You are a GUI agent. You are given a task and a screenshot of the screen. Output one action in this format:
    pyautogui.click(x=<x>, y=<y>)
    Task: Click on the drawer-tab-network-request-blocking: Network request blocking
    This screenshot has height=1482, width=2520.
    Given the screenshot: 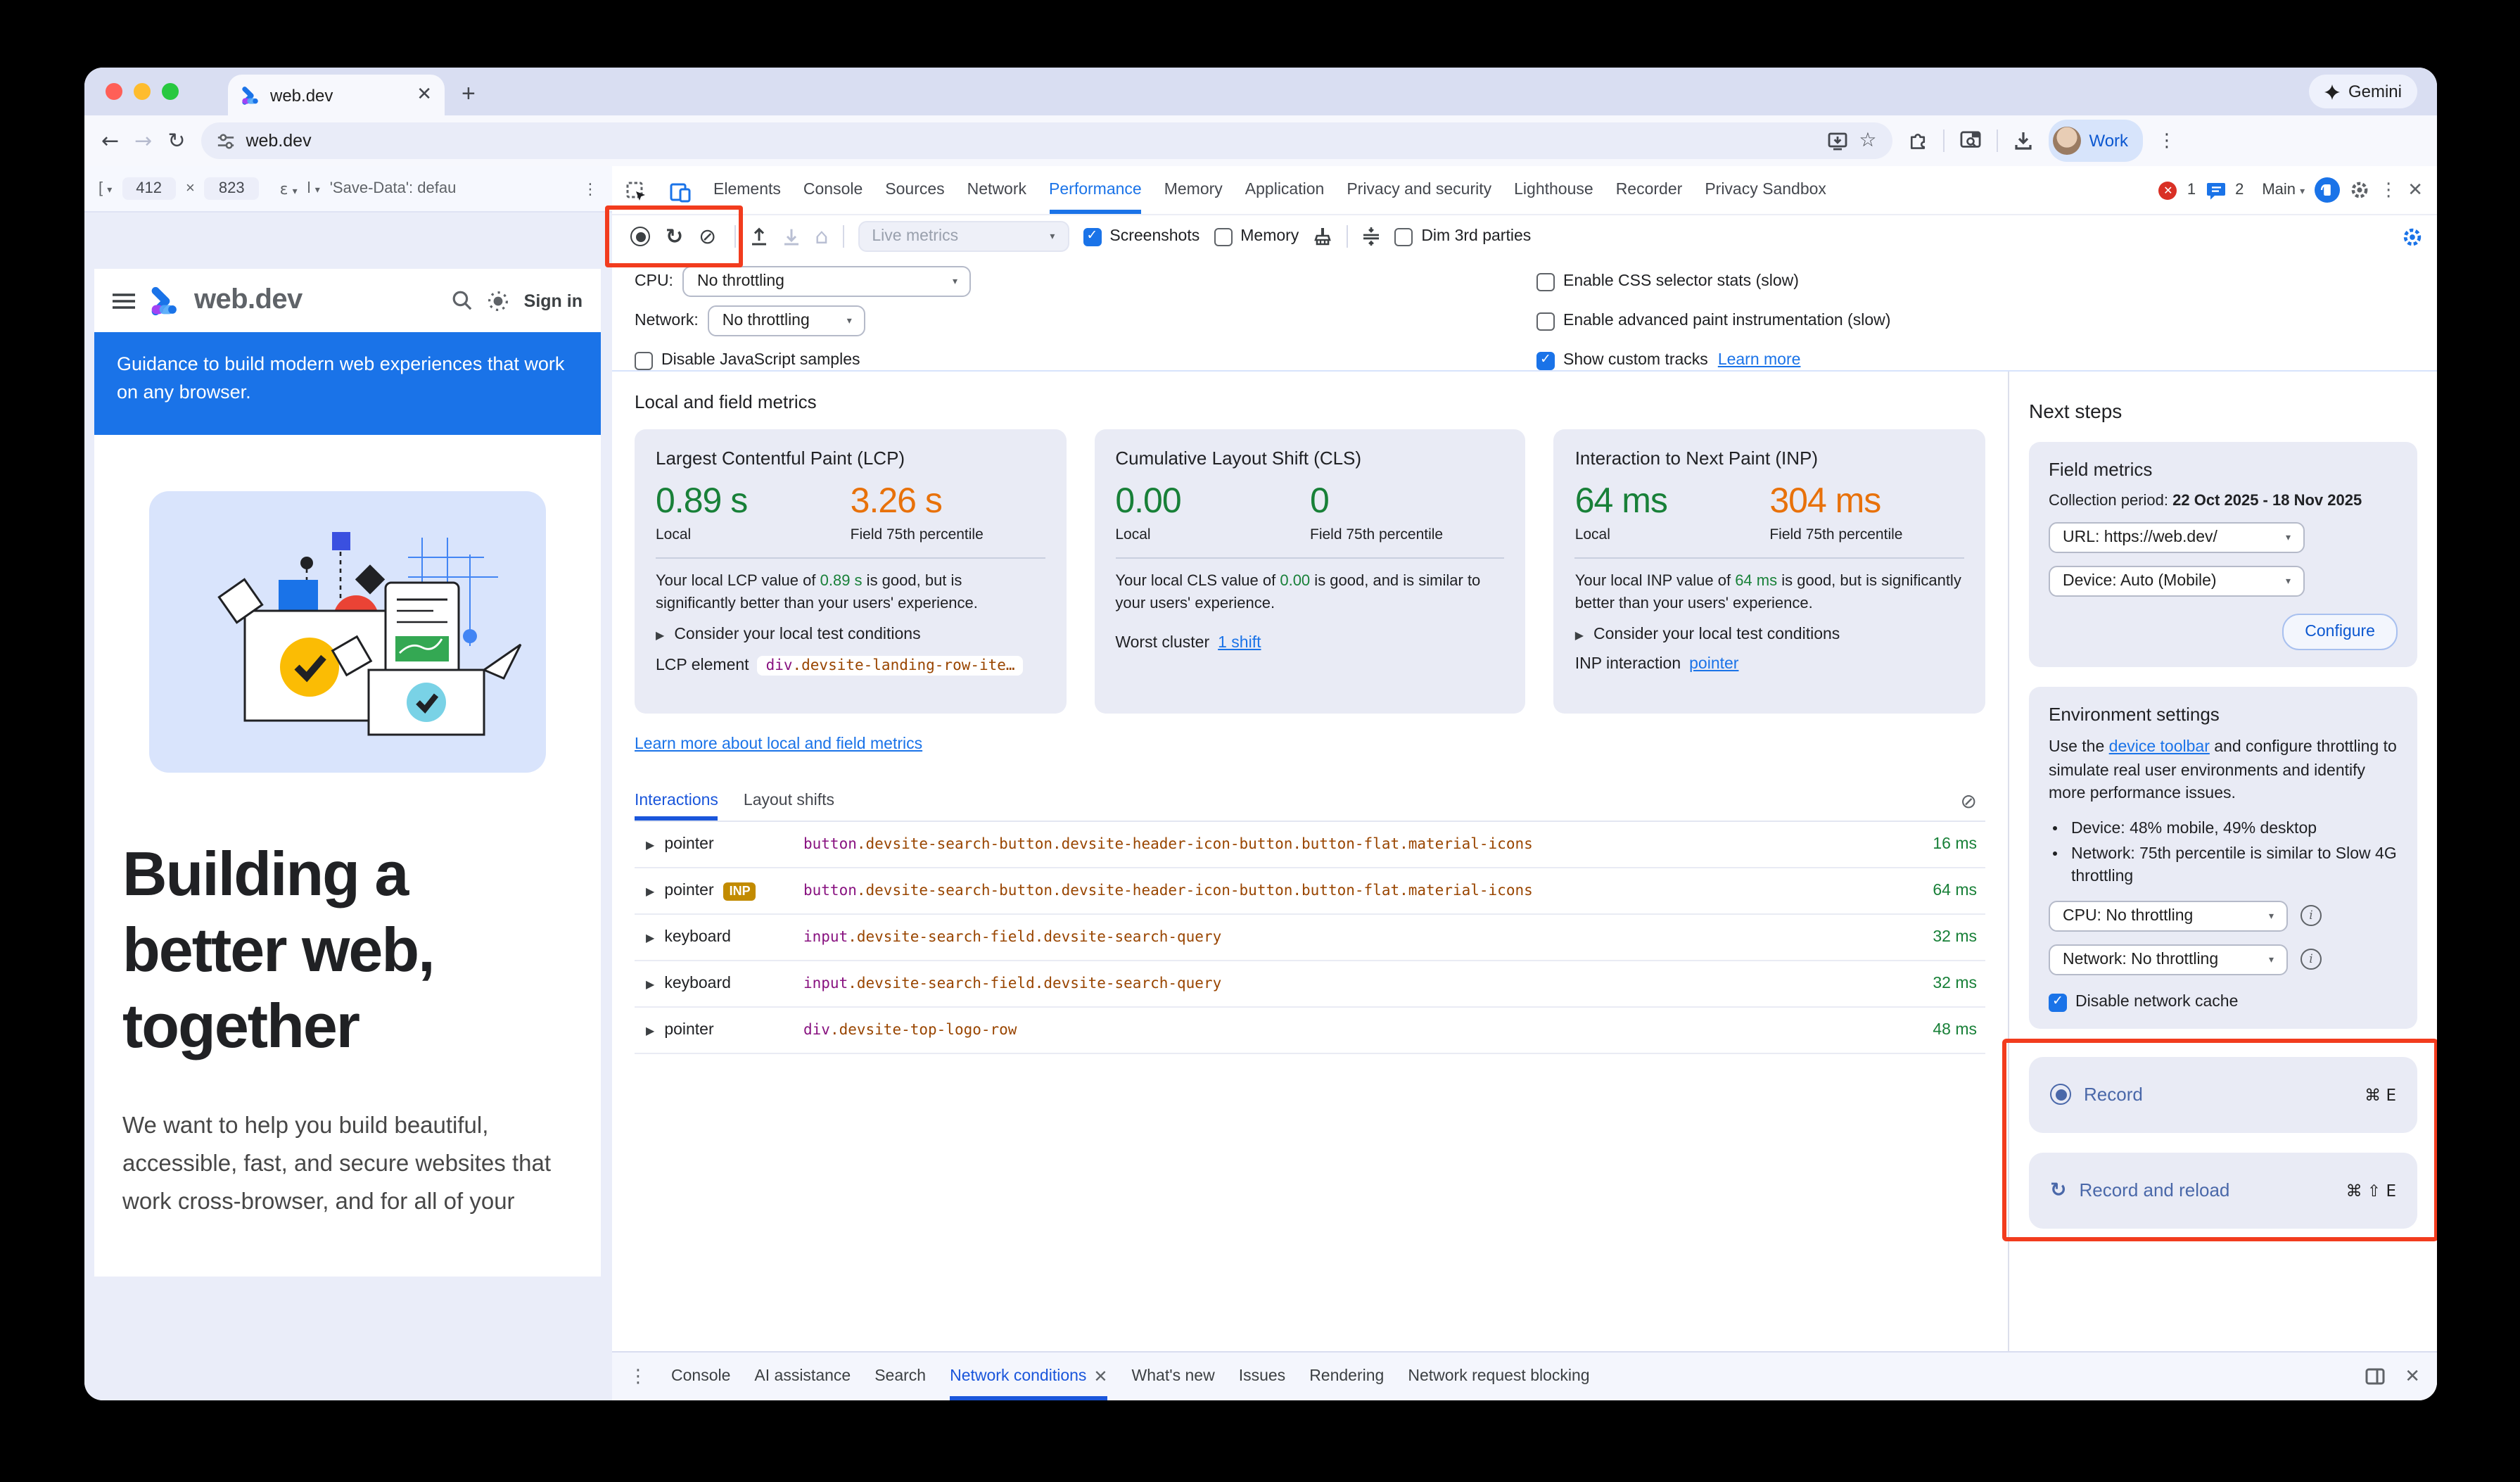 What is the action you would take?
    pyautogui.click(x=1499, y=1376)
    